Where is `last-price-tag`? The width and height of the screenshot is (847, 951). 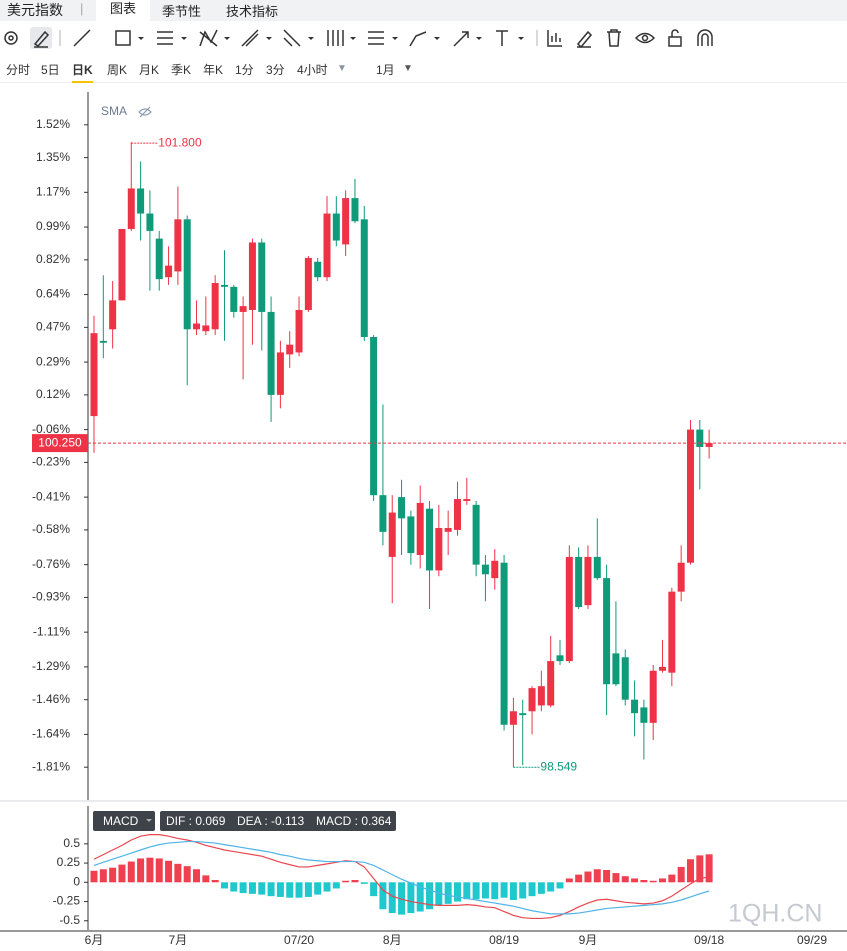
last-price-tag is located at coordinates (60, 443).